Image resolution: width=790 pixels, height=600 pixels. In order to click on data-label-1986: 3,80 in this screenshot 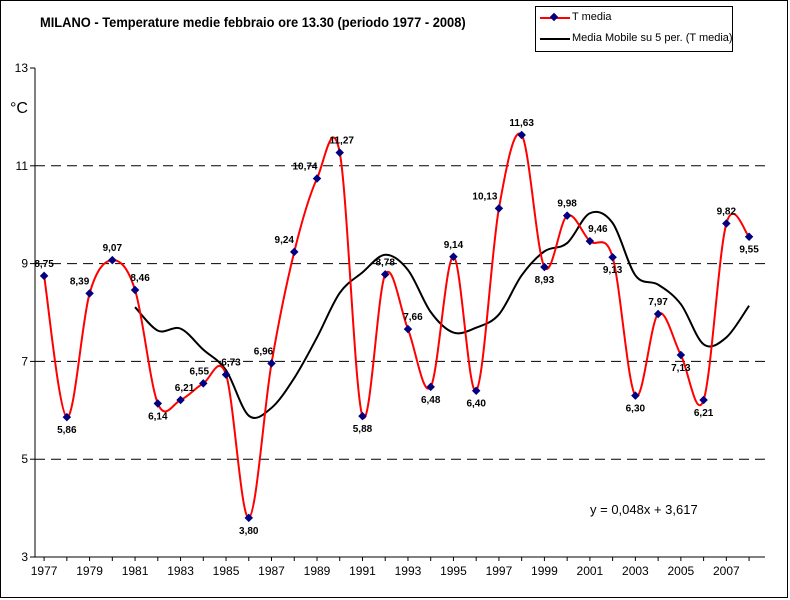, I will do `click(249, 531)`.